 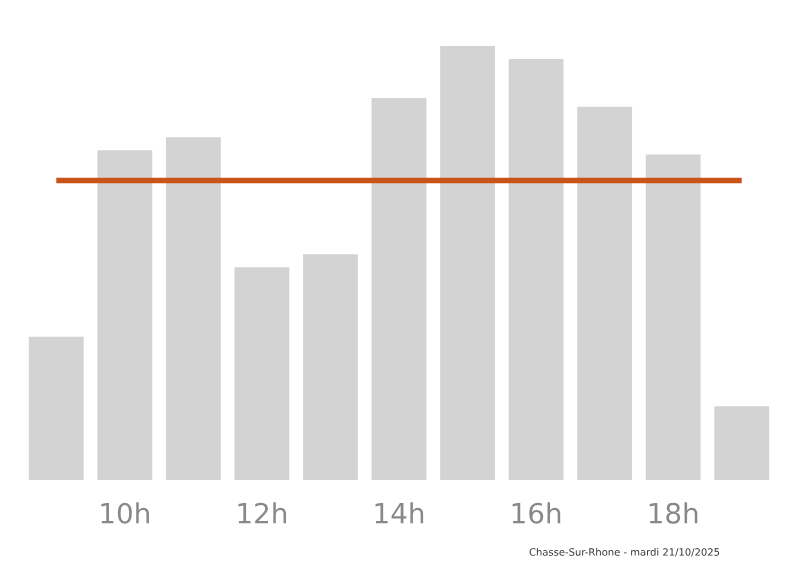 What do you see at coordinates (536, 513) in the screenshot?
I see `x-tick-label: 16h` at bounding box center [536, 513].